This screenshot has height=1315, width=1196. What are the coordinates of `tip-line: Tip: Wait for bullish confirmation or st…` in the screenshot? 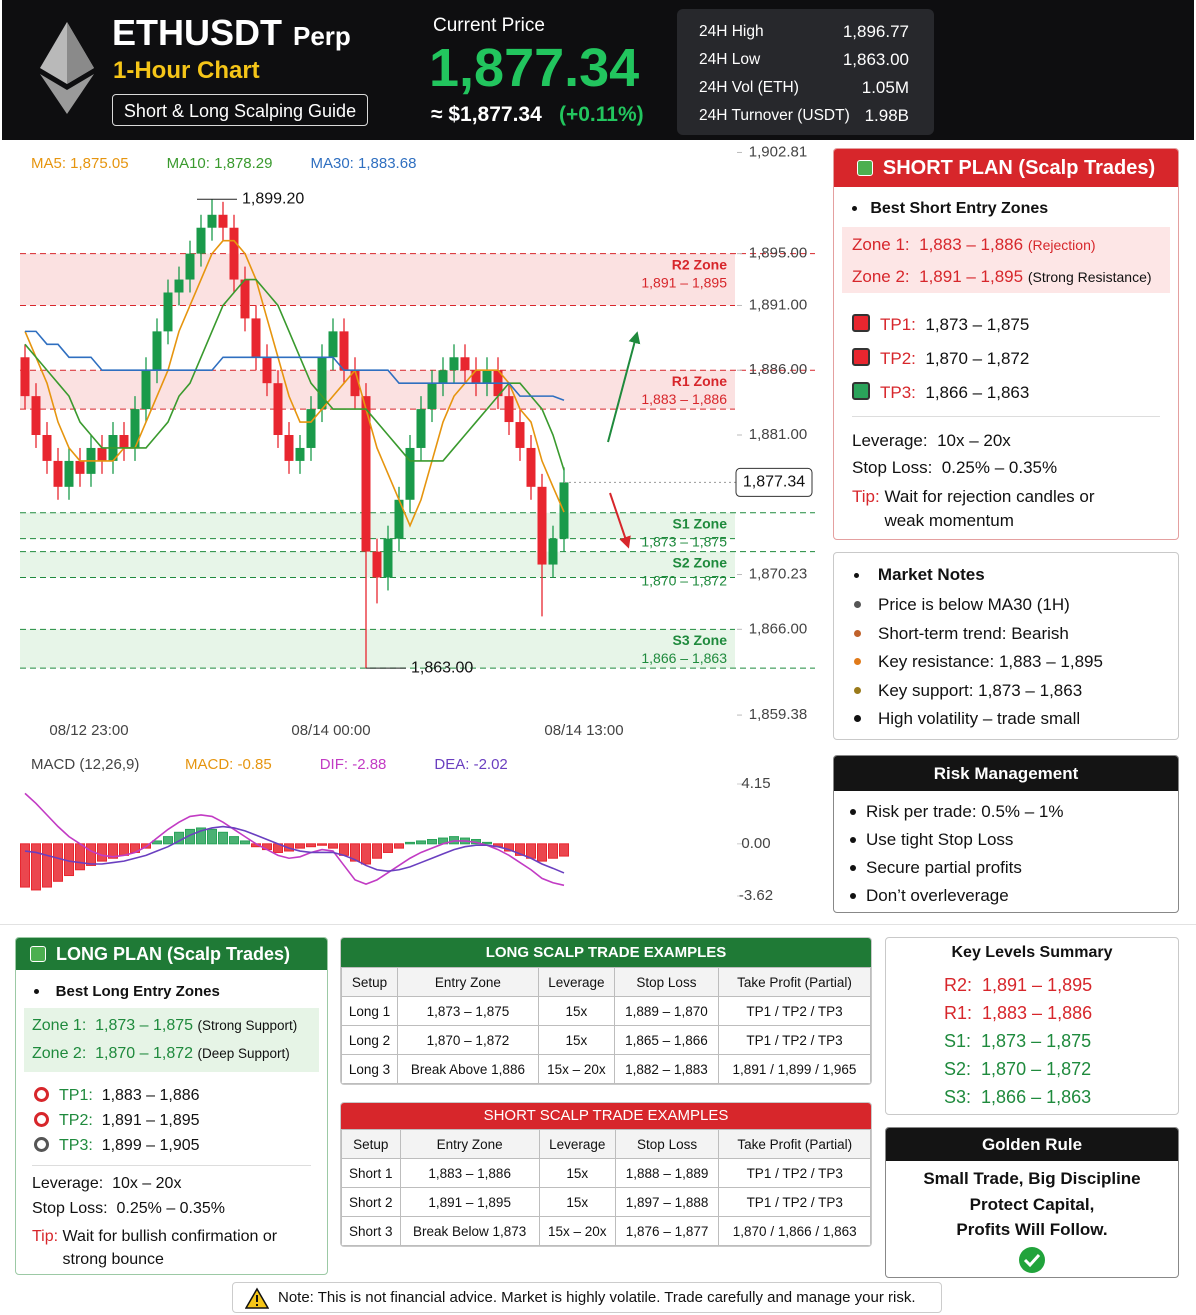 It's located at (177, 1248).